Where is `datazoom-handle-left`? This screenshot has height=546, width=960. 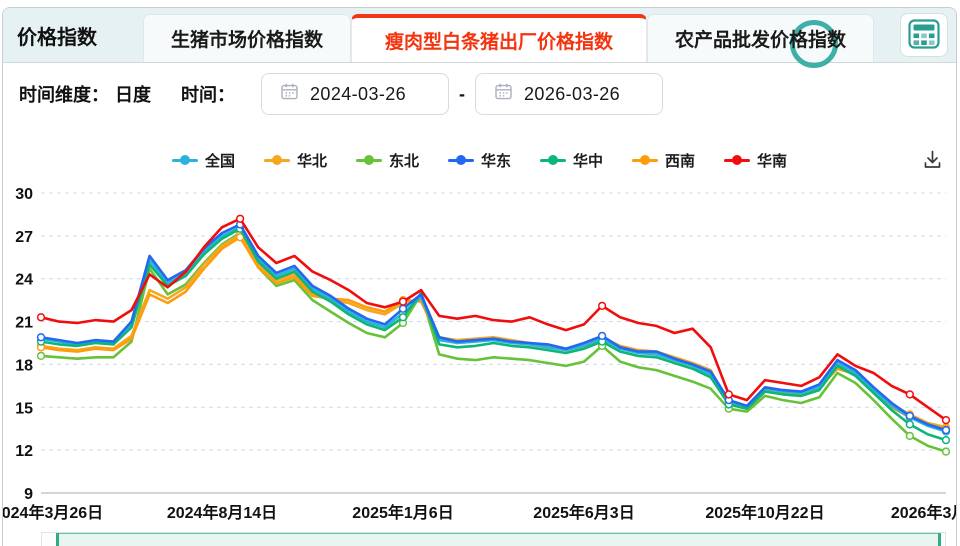
datazoom-handle-left is located at coordinates (57, 539).